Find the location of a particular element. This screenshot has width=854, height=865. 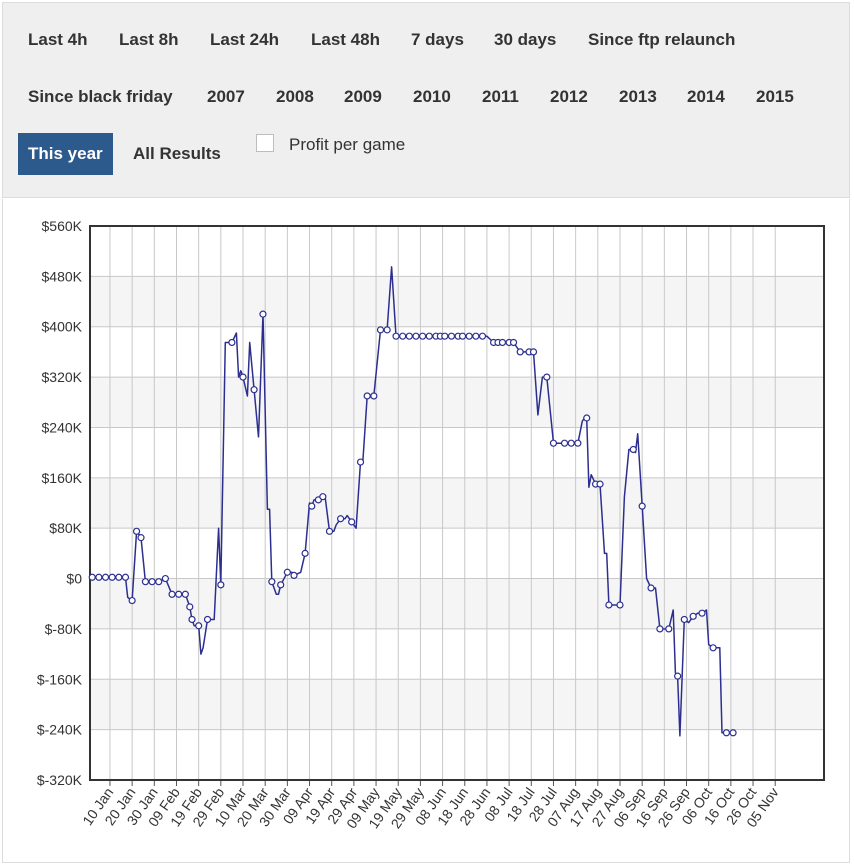

filter-2014: 2014 is located at coordinates (706, 96).